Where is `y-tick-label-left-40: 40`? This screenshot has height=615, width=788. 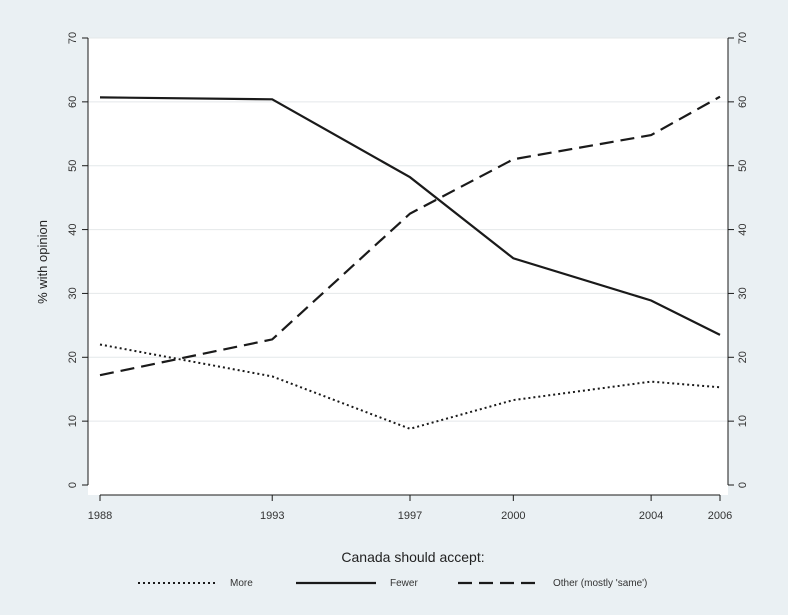 y-tick-label-left-40: 40 is located at coordinates (73, 229).